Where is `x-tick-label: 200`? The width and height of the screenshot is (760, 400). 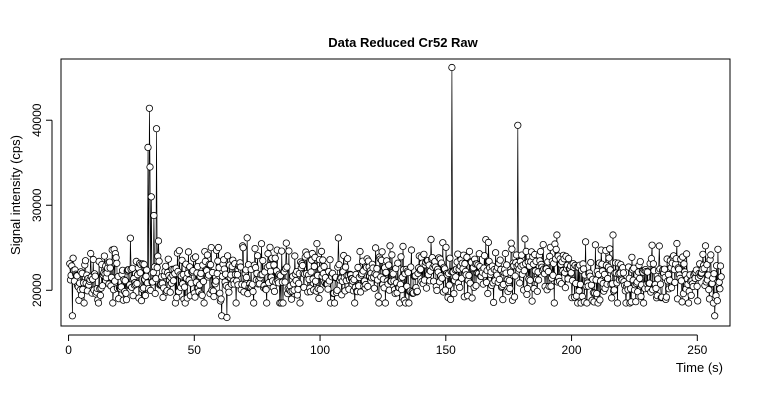
x-tick-label: 200 is located at coordinates (572, 350).